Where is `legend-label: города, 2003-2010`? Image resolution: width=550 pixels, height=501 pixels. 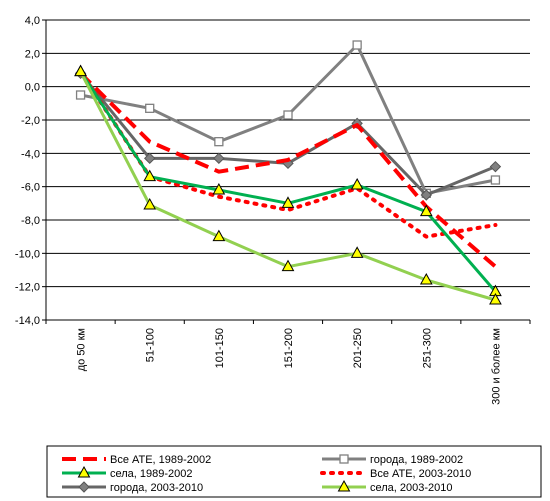 legend-label: города, 2003-2010 is located at coordinates (156, 488).